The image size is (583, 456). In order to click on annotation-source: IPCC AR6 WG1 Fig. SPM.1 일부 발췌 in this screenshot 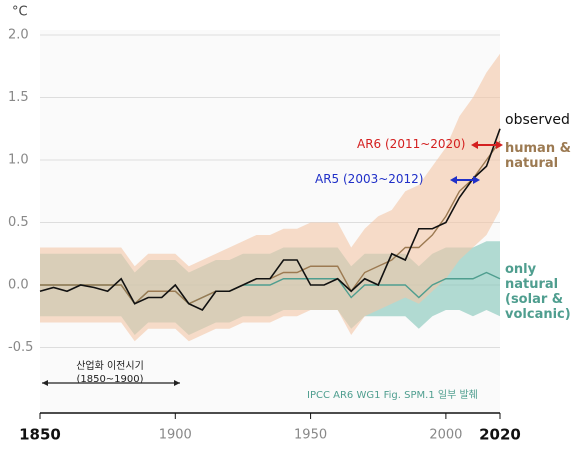, I will do `click(392, 395)`.